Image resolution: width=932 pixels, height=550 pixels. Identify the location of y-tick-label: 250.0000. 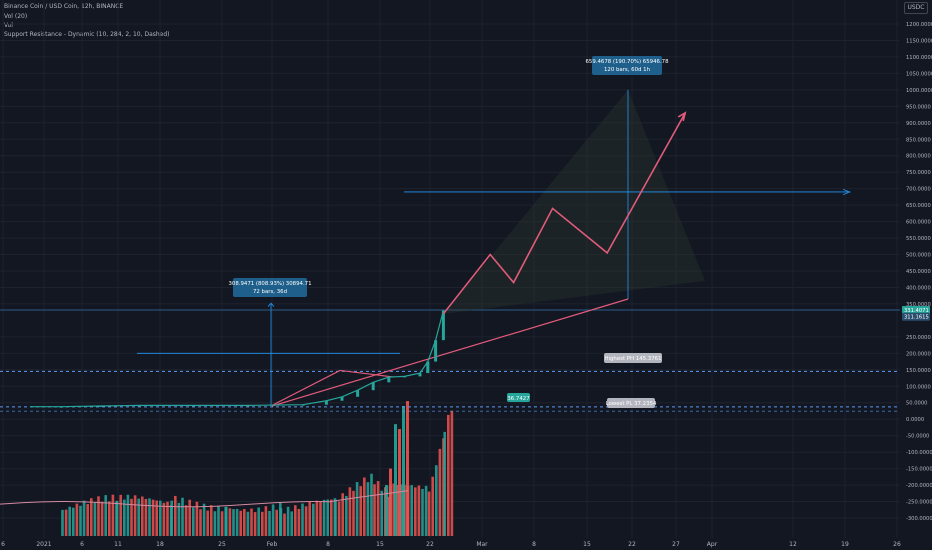
(918, 338).